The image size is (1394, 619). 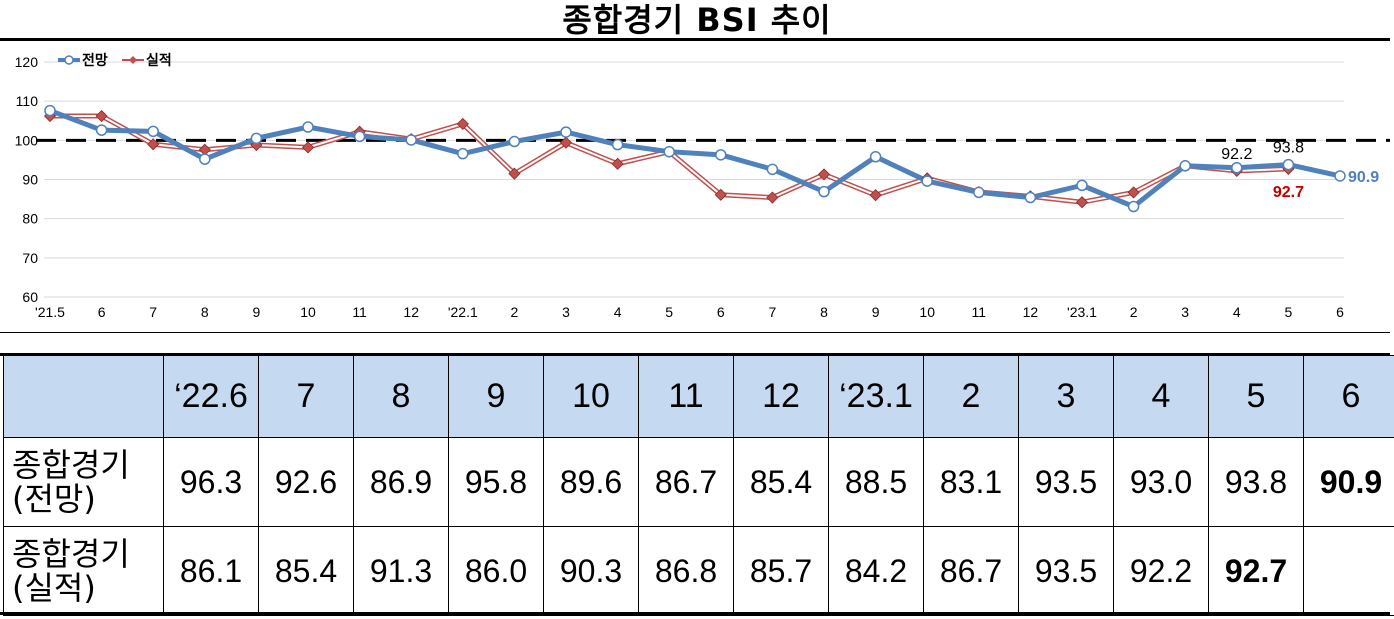 I want to click on row-label-line2: (전망), so click(x=54, y=499).